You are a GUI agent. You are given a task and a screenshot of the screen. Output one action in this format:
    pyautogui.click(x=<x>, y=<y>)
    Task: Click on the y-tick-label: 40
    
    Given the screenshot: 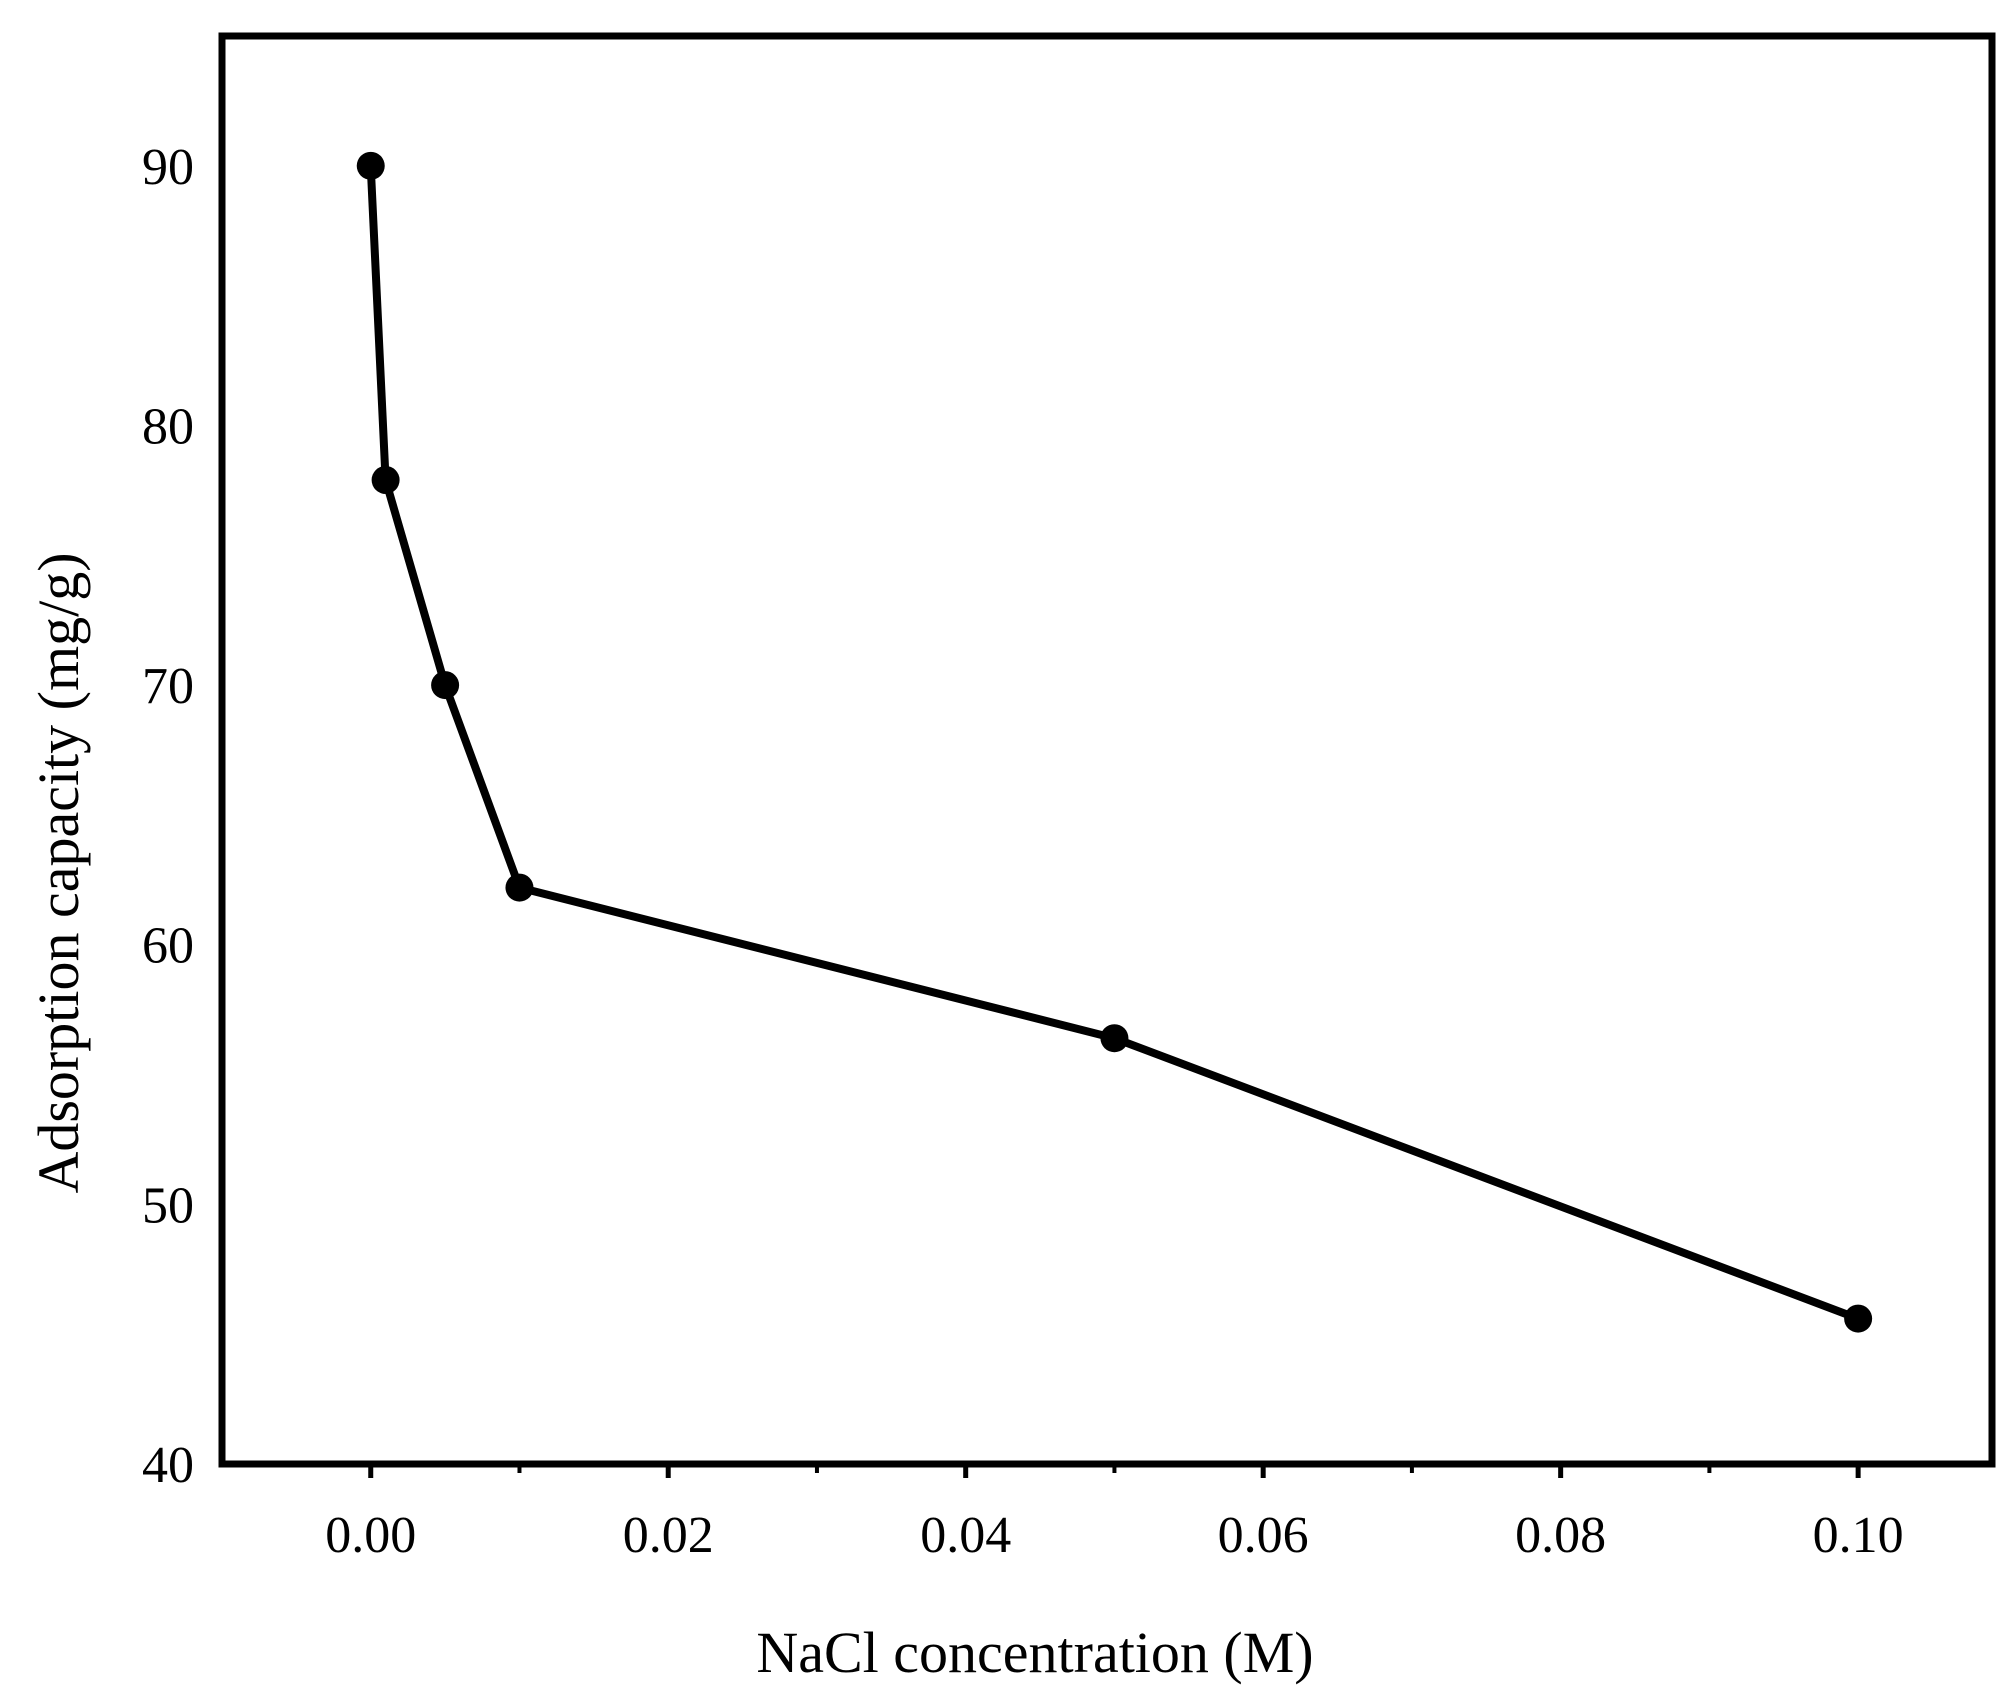 What is the action you would take?
    pyautogui.click(x=168, y=1465)
    